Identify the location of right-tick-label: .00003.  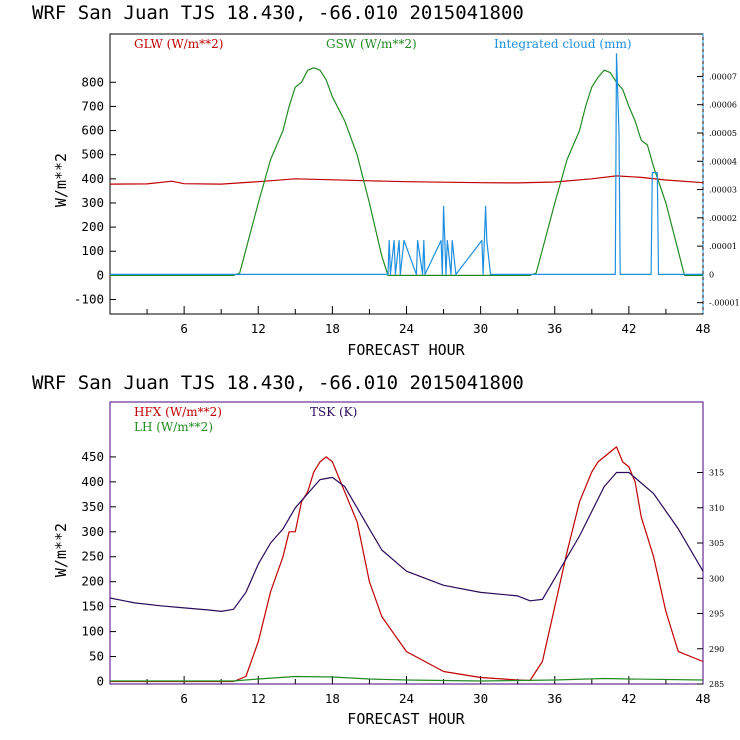
(723, 190).